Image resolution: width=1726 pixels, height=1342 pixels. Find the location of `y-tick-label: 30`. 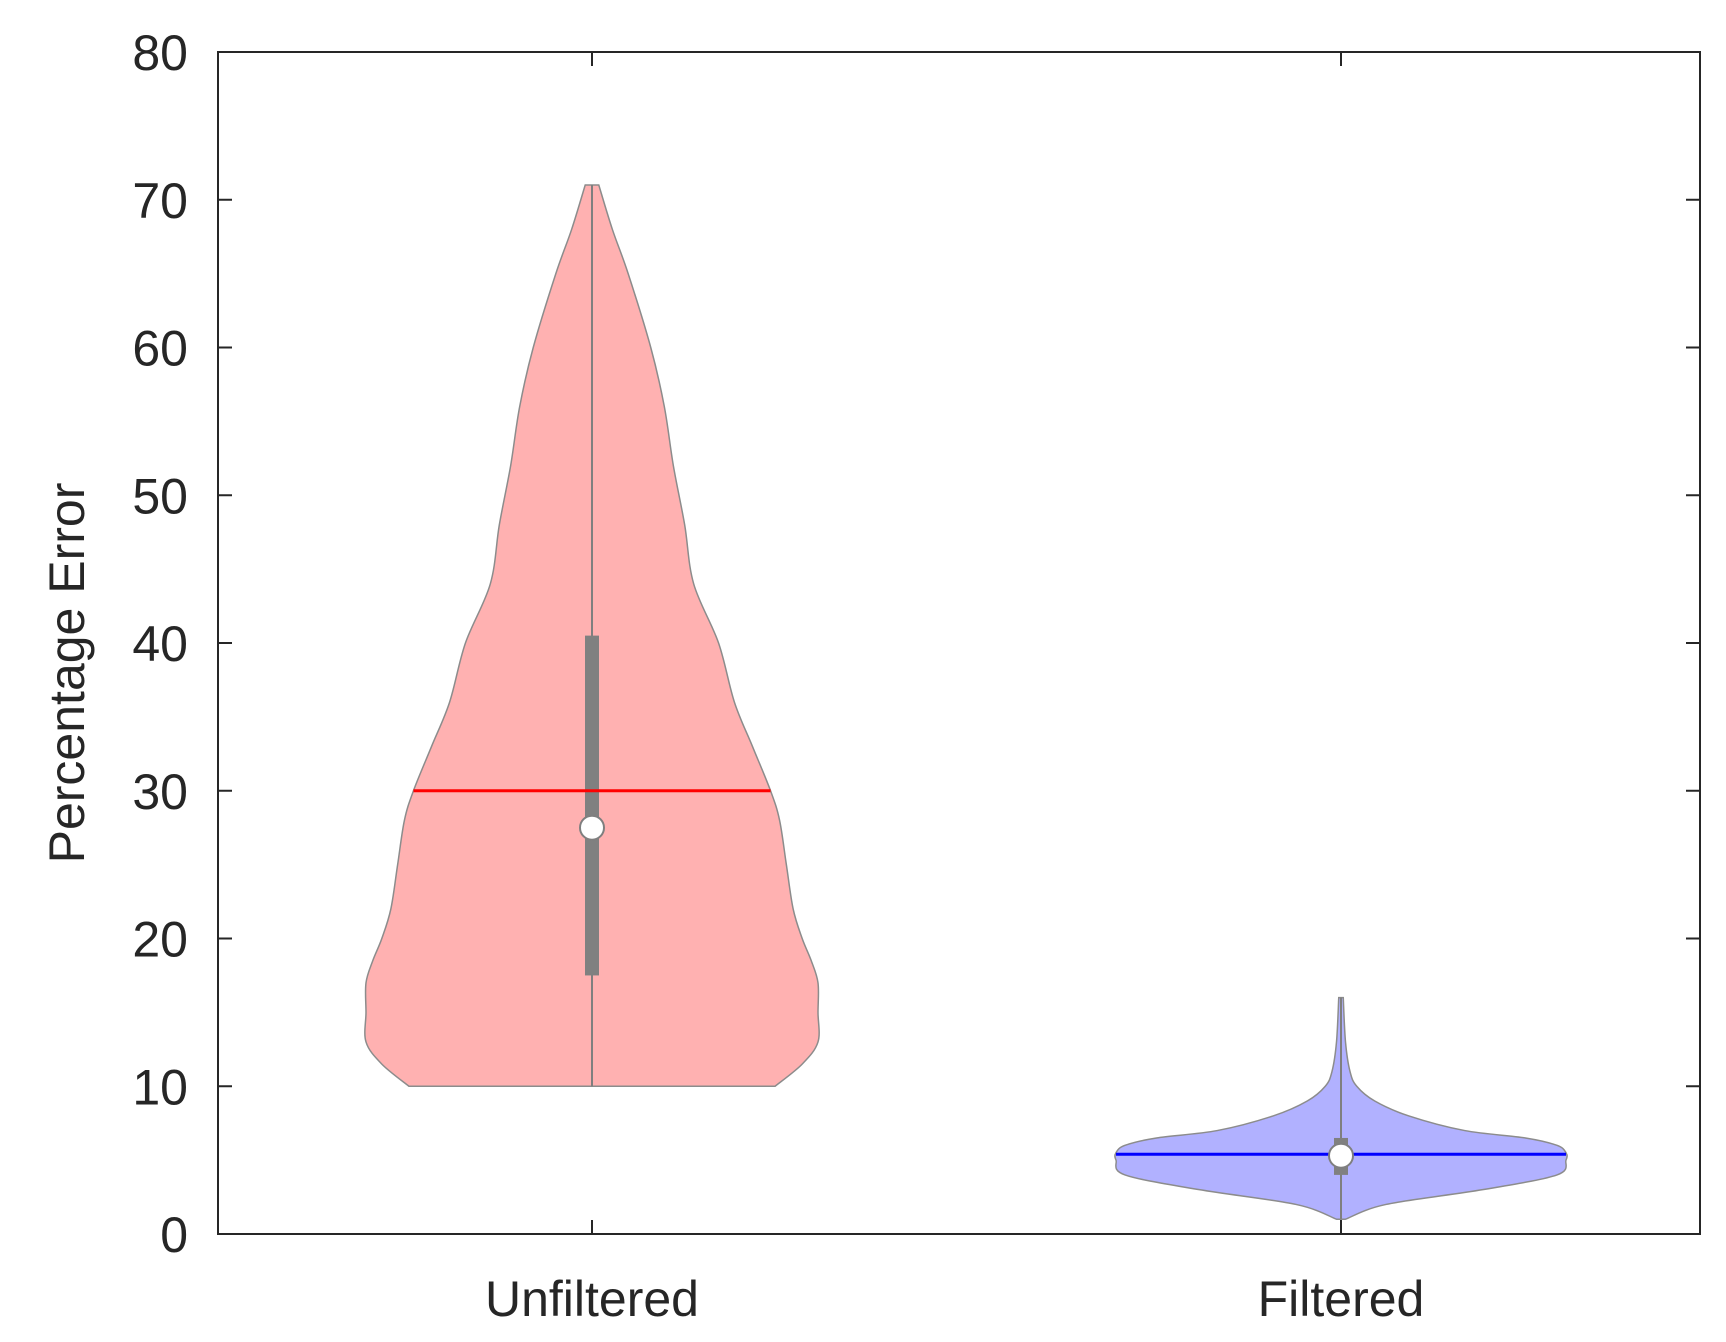

y-tick-label: 30 is located at coordinates (160, 792).